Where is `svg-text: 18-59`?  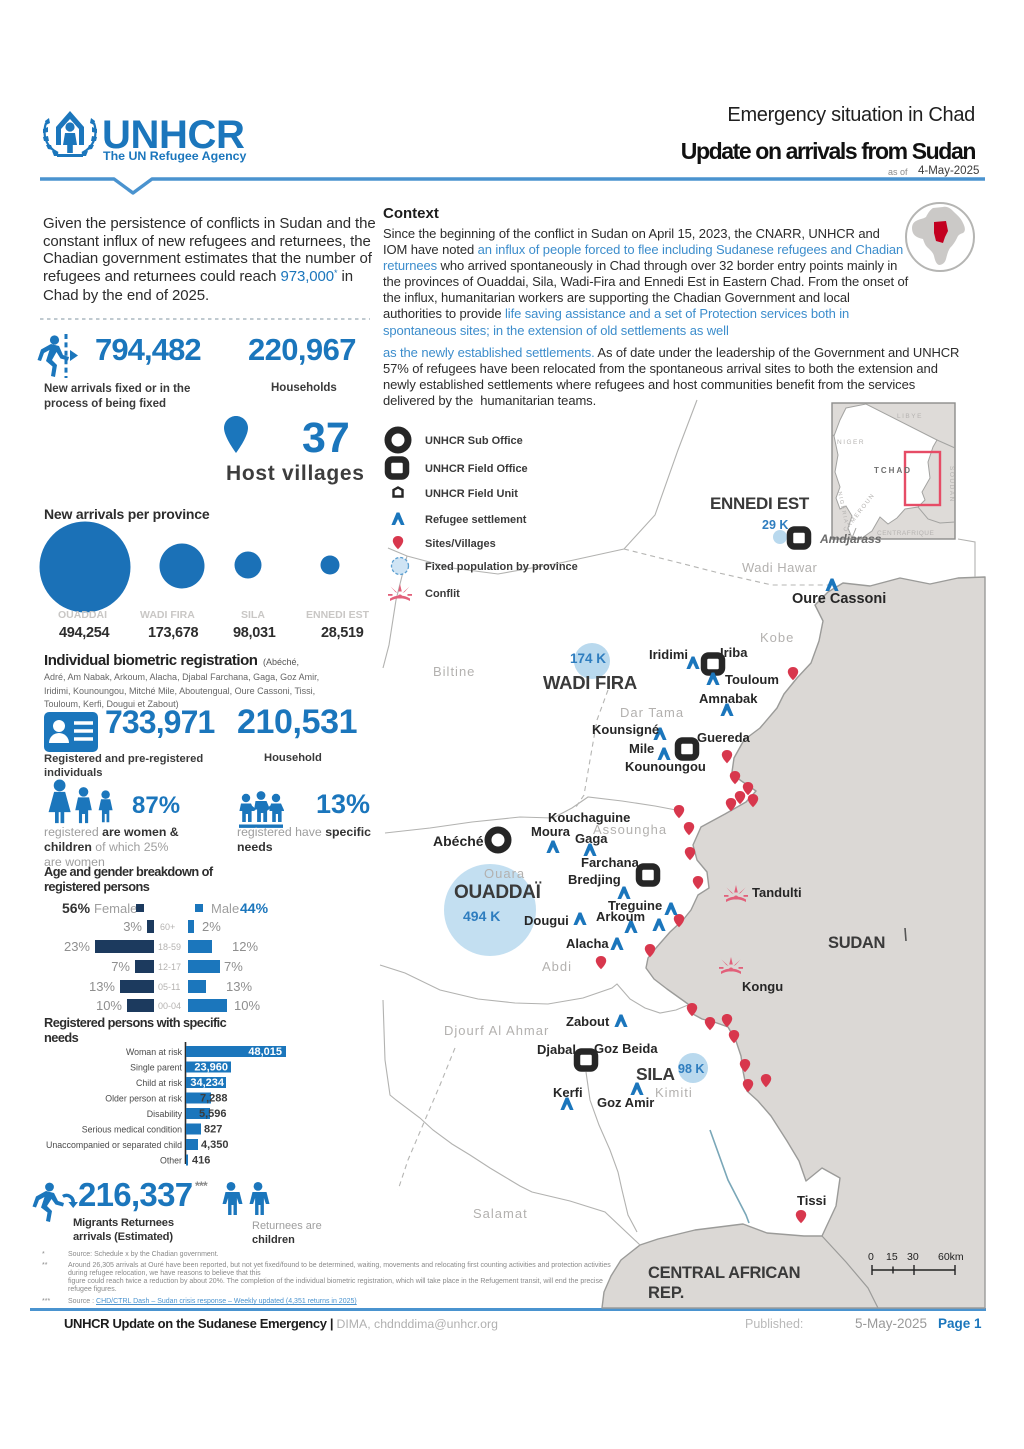 svg-text: 18-59 is located at coordinates (169, 947).